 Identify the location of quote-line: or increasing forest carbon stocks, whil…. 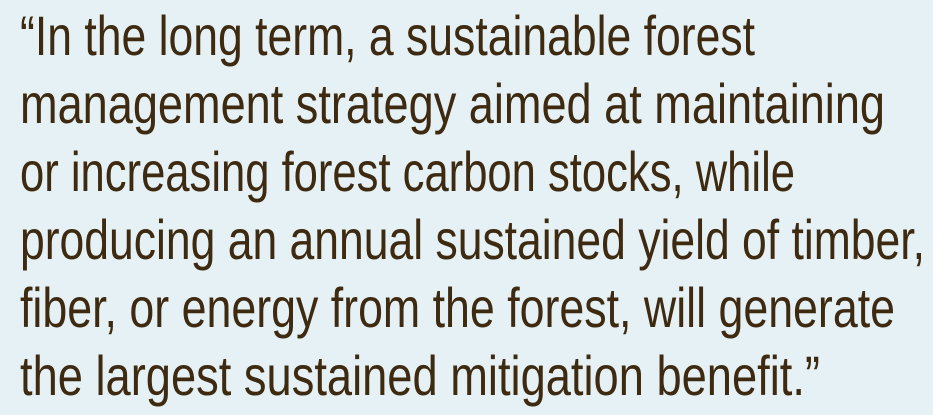
(407, 171).